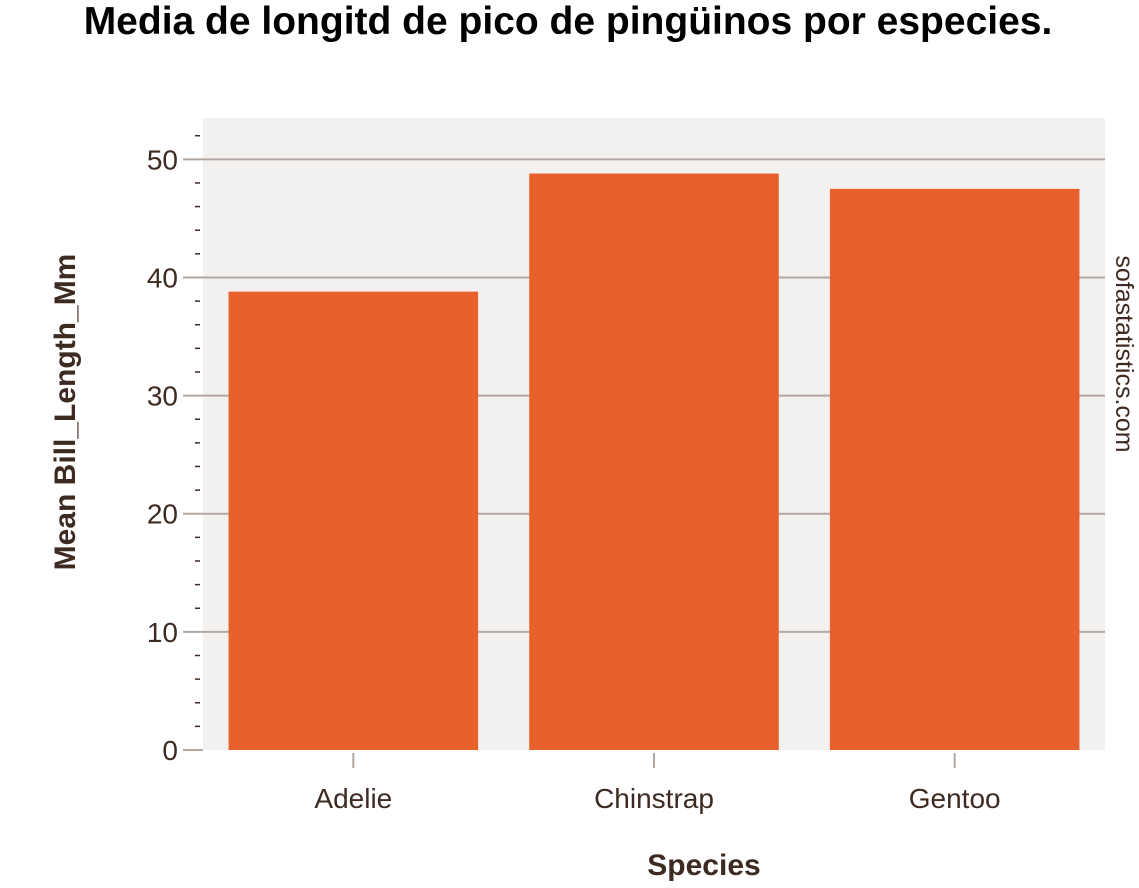 The height and width of the screenshot is (888, 1139). What do you see at coordinates (170, 750) in the screenshot?
I see `y-tick-label: 0` at bounding box center [170, 750].